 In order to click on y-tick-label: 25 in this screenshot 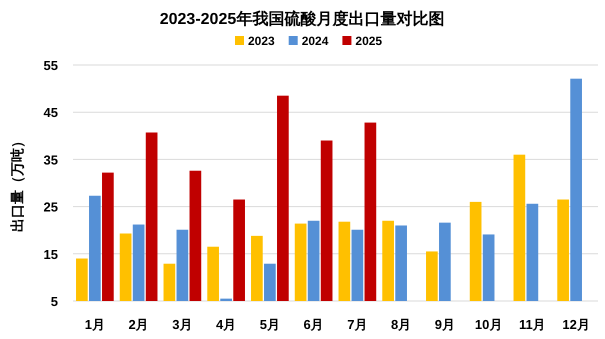, I will do `click(51, 207)`.